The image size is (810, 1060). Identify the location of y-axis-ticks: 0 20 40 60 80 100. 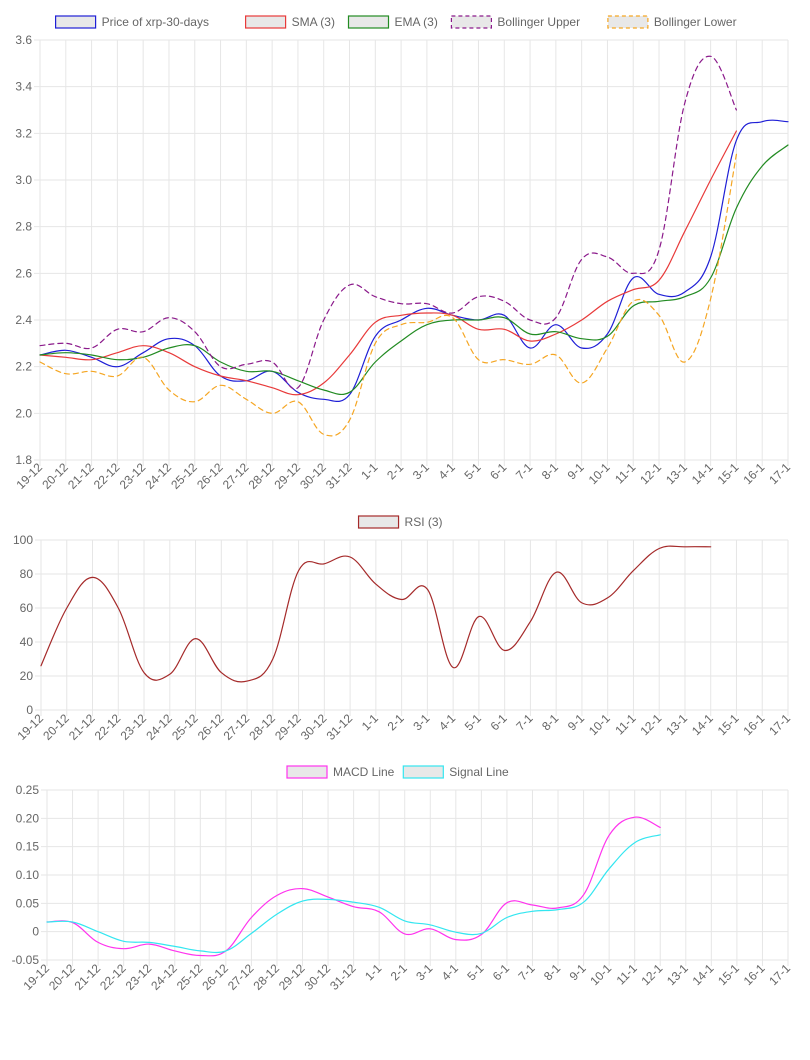
(23, 625).